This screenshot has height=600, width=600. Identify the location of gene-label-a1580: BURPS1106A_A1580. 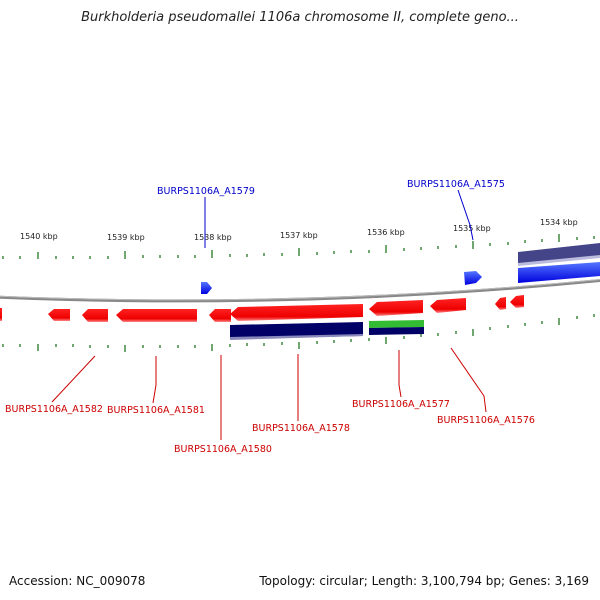
(223, 449).